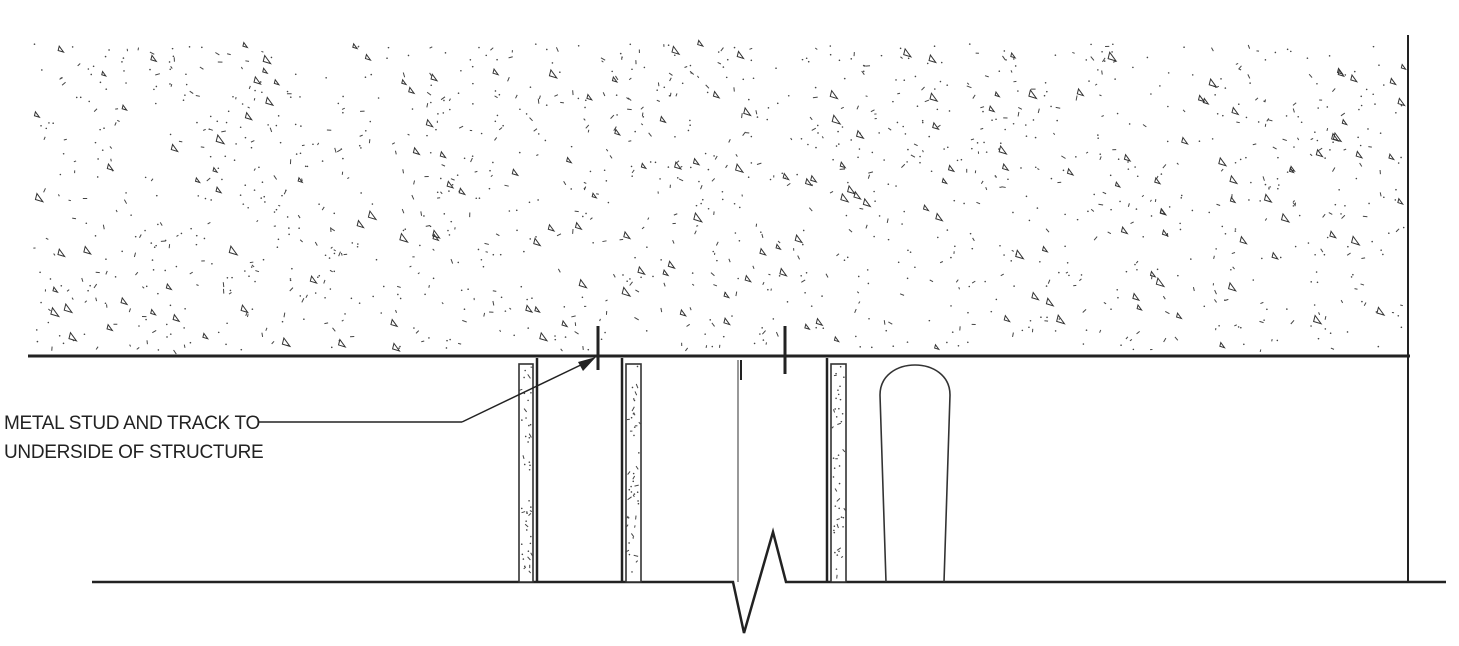  I want to click on left-gypsum-board, so click(526, 473).